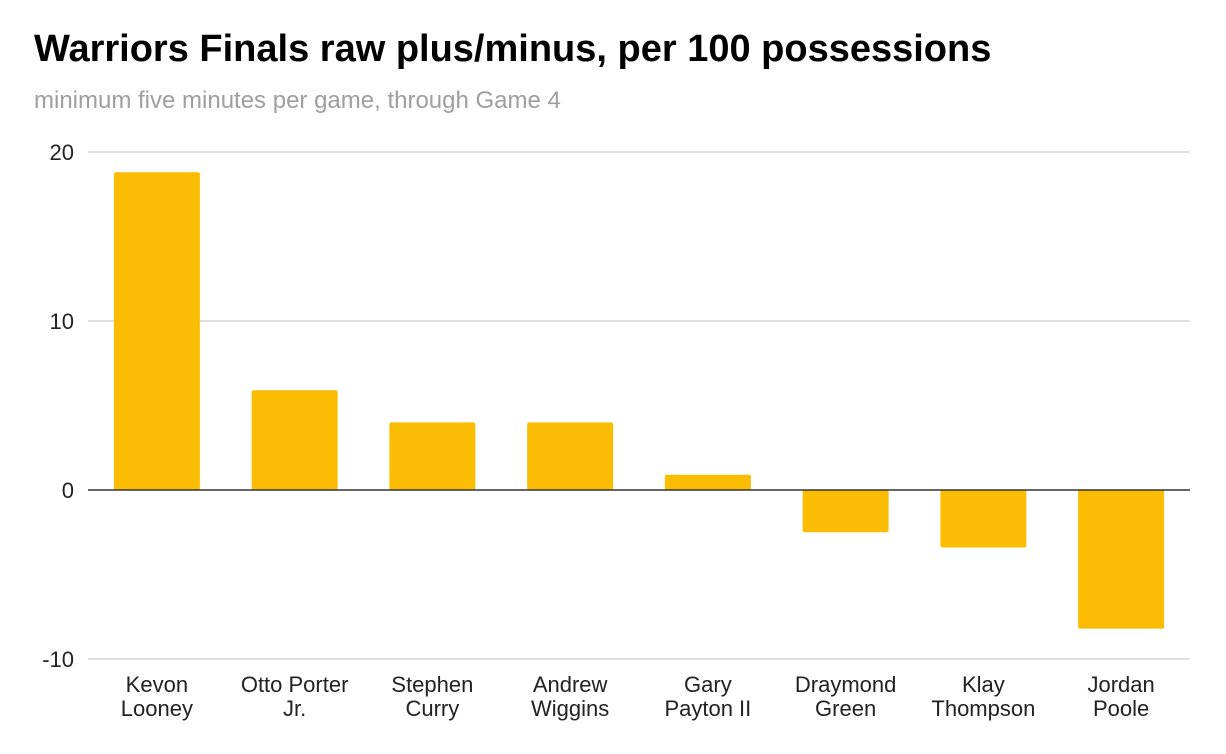  I want to click on x-tick-label: Andrew Wiggins, so click(570, 696).